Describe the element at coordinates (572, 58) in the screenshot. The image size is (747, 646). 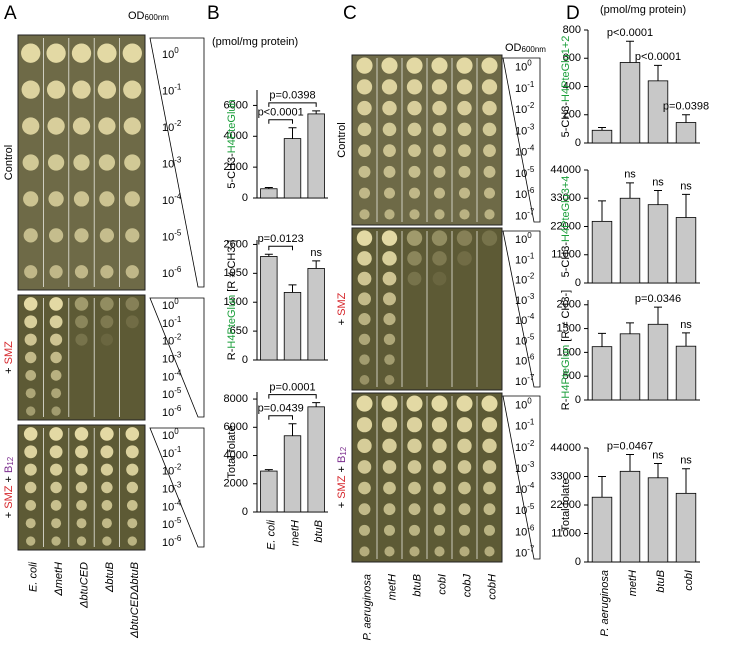
I see `y-tick-label: 600` at that location.